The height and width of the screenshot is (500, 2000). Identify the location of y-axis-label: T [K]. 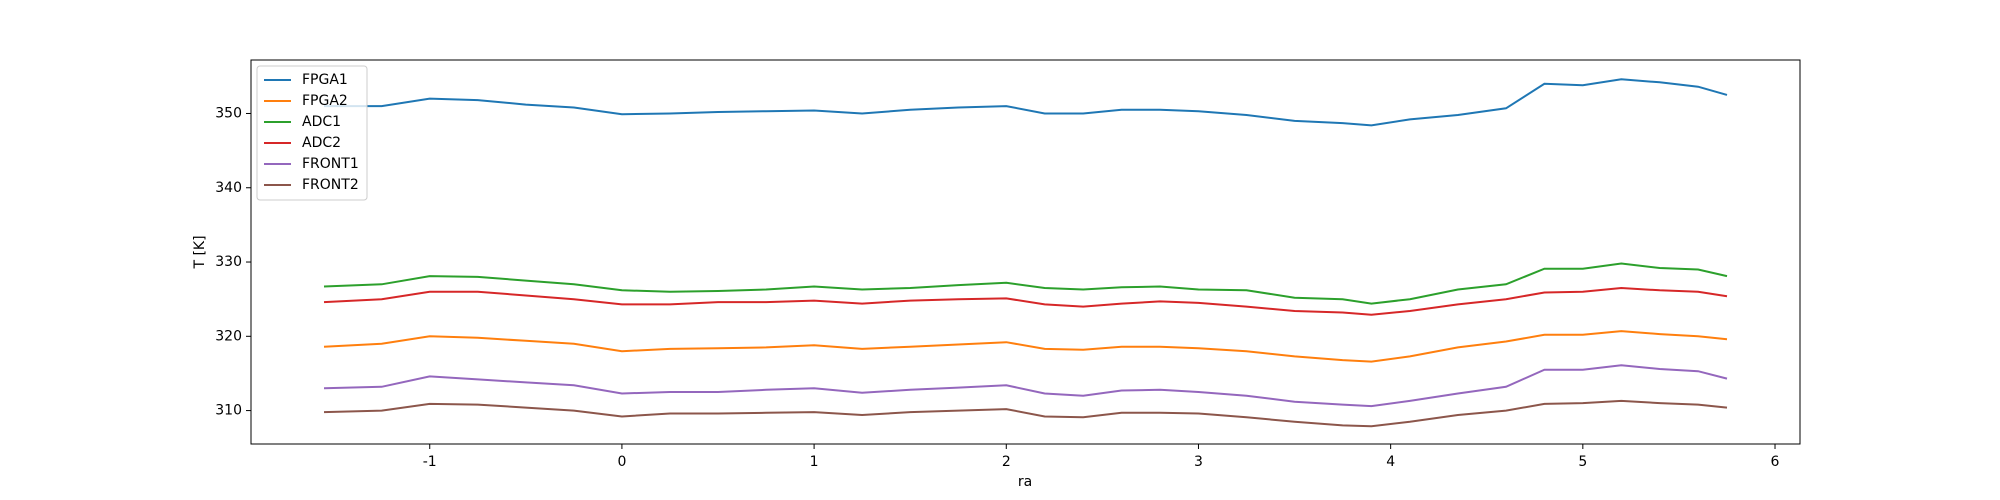
(200, 252).